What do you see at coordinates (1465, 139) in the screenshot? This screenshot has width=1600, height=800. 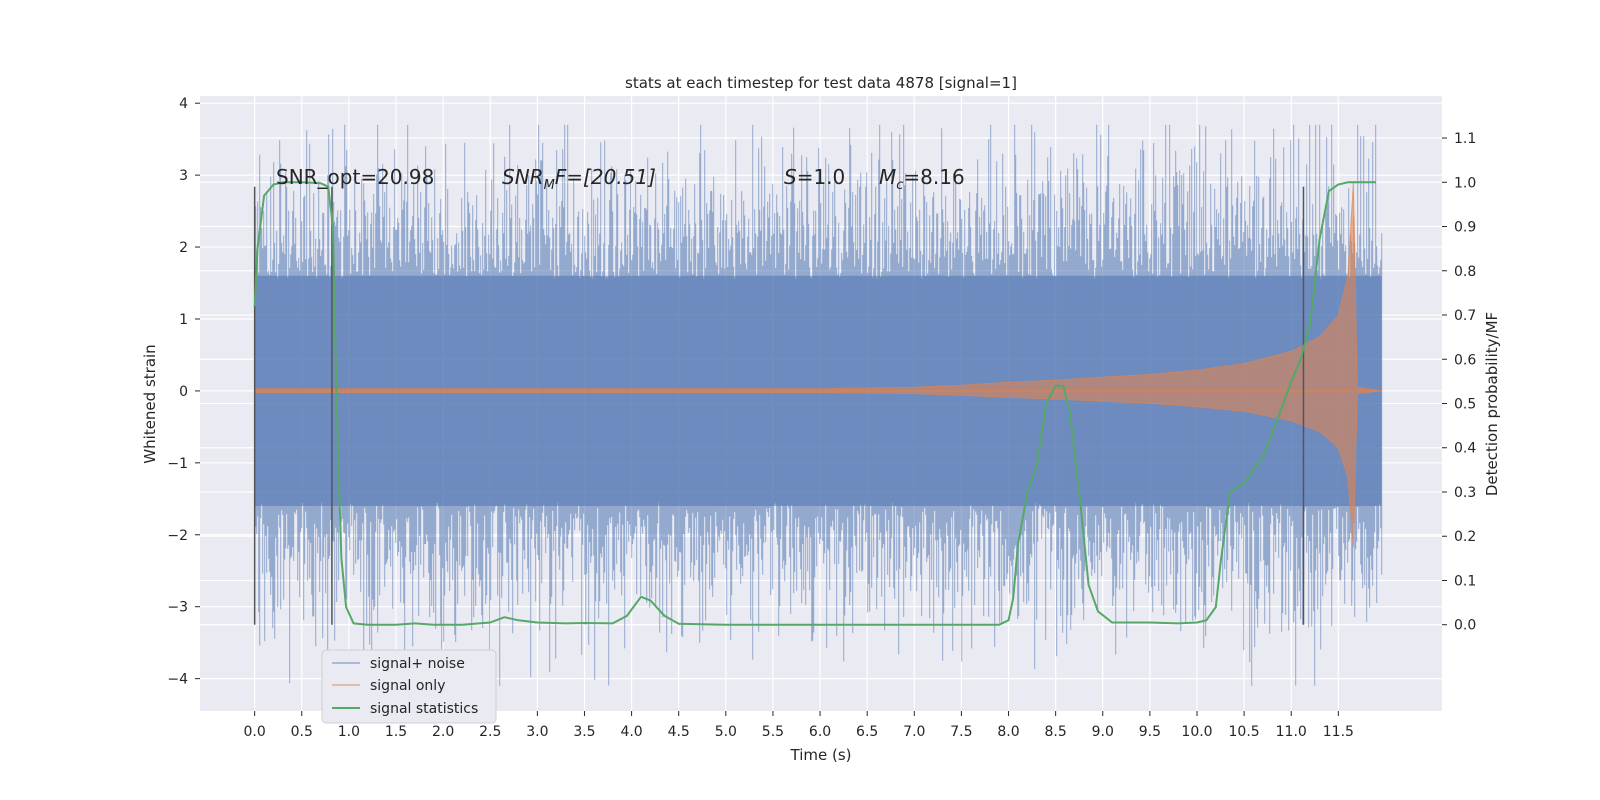 I see `y2-tick-label: 1.1` at bounding box center [1465, 139].